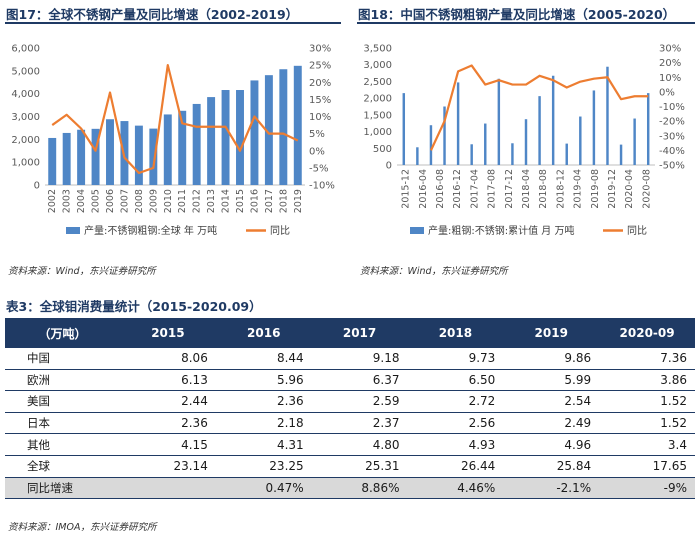  What do you see at coordinates (551, 359) in the screenshot?
I see `table-cell: 9.86` at bounding box center [551, 359].